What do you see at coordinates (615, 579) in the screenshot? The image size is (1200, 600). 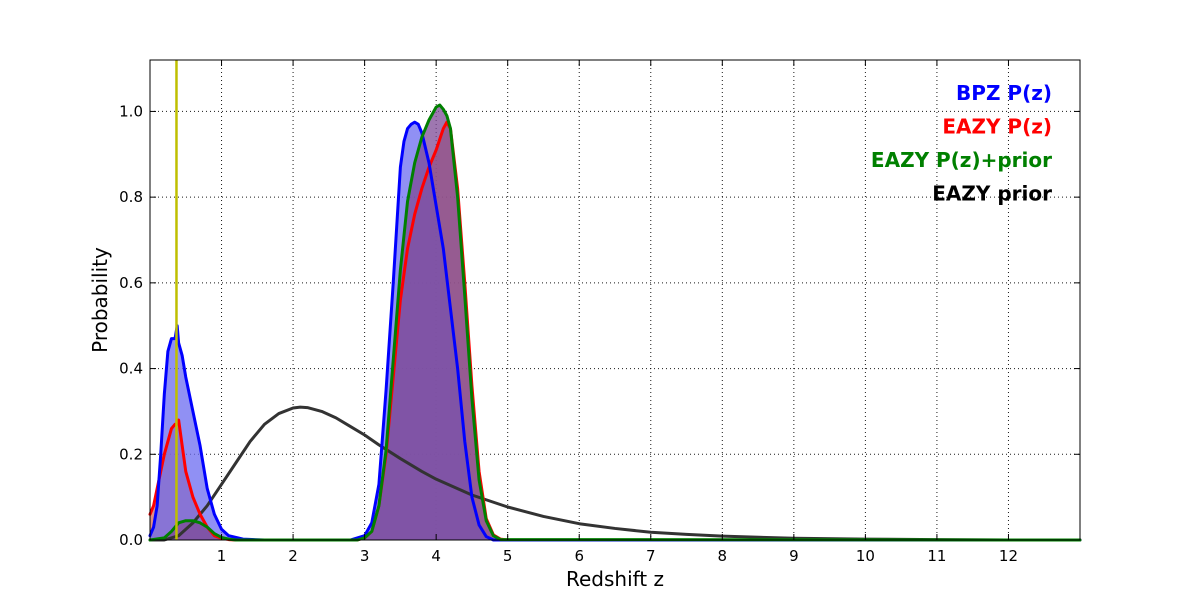 I see `x-axis-title: Redshift z` at bounding box center [615, 579].